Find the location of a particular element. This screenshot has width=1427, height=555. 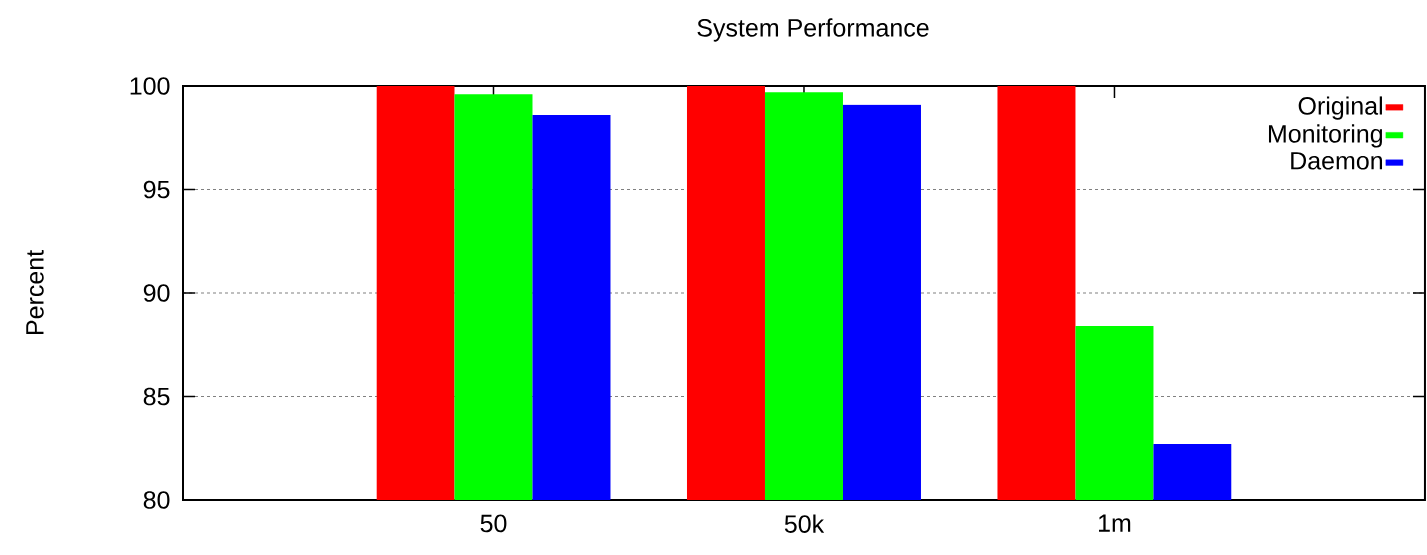

y-tick-label: 85 is located at coordinates (156, 396).